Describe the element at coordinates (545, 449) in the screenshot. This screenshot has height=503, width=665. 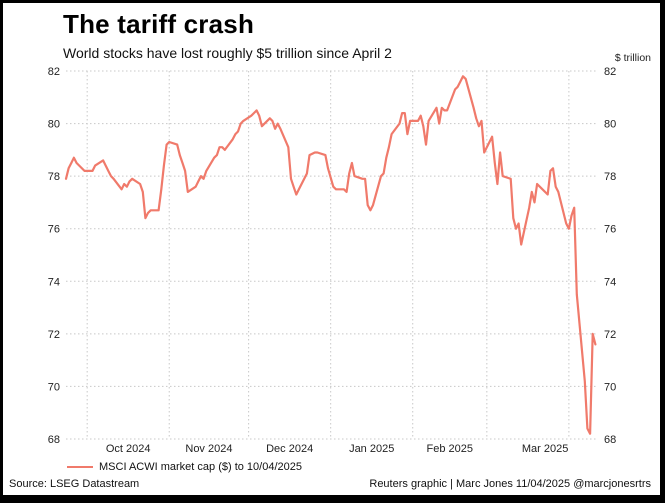
I see `x-tick-label: Mar 2025` at that location.